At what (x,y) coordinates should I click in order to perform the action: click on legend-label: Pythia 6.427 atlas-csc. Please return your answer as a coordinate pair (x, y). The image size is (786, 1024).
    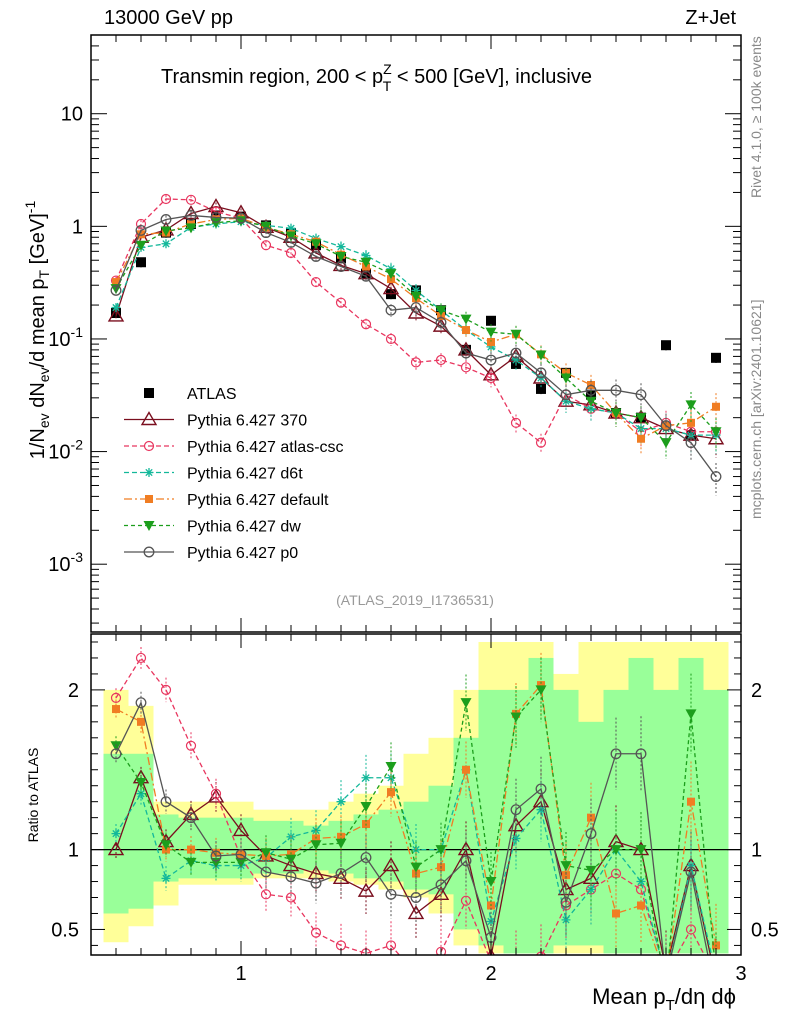
    Looking at the image, I should click on (265, 447).